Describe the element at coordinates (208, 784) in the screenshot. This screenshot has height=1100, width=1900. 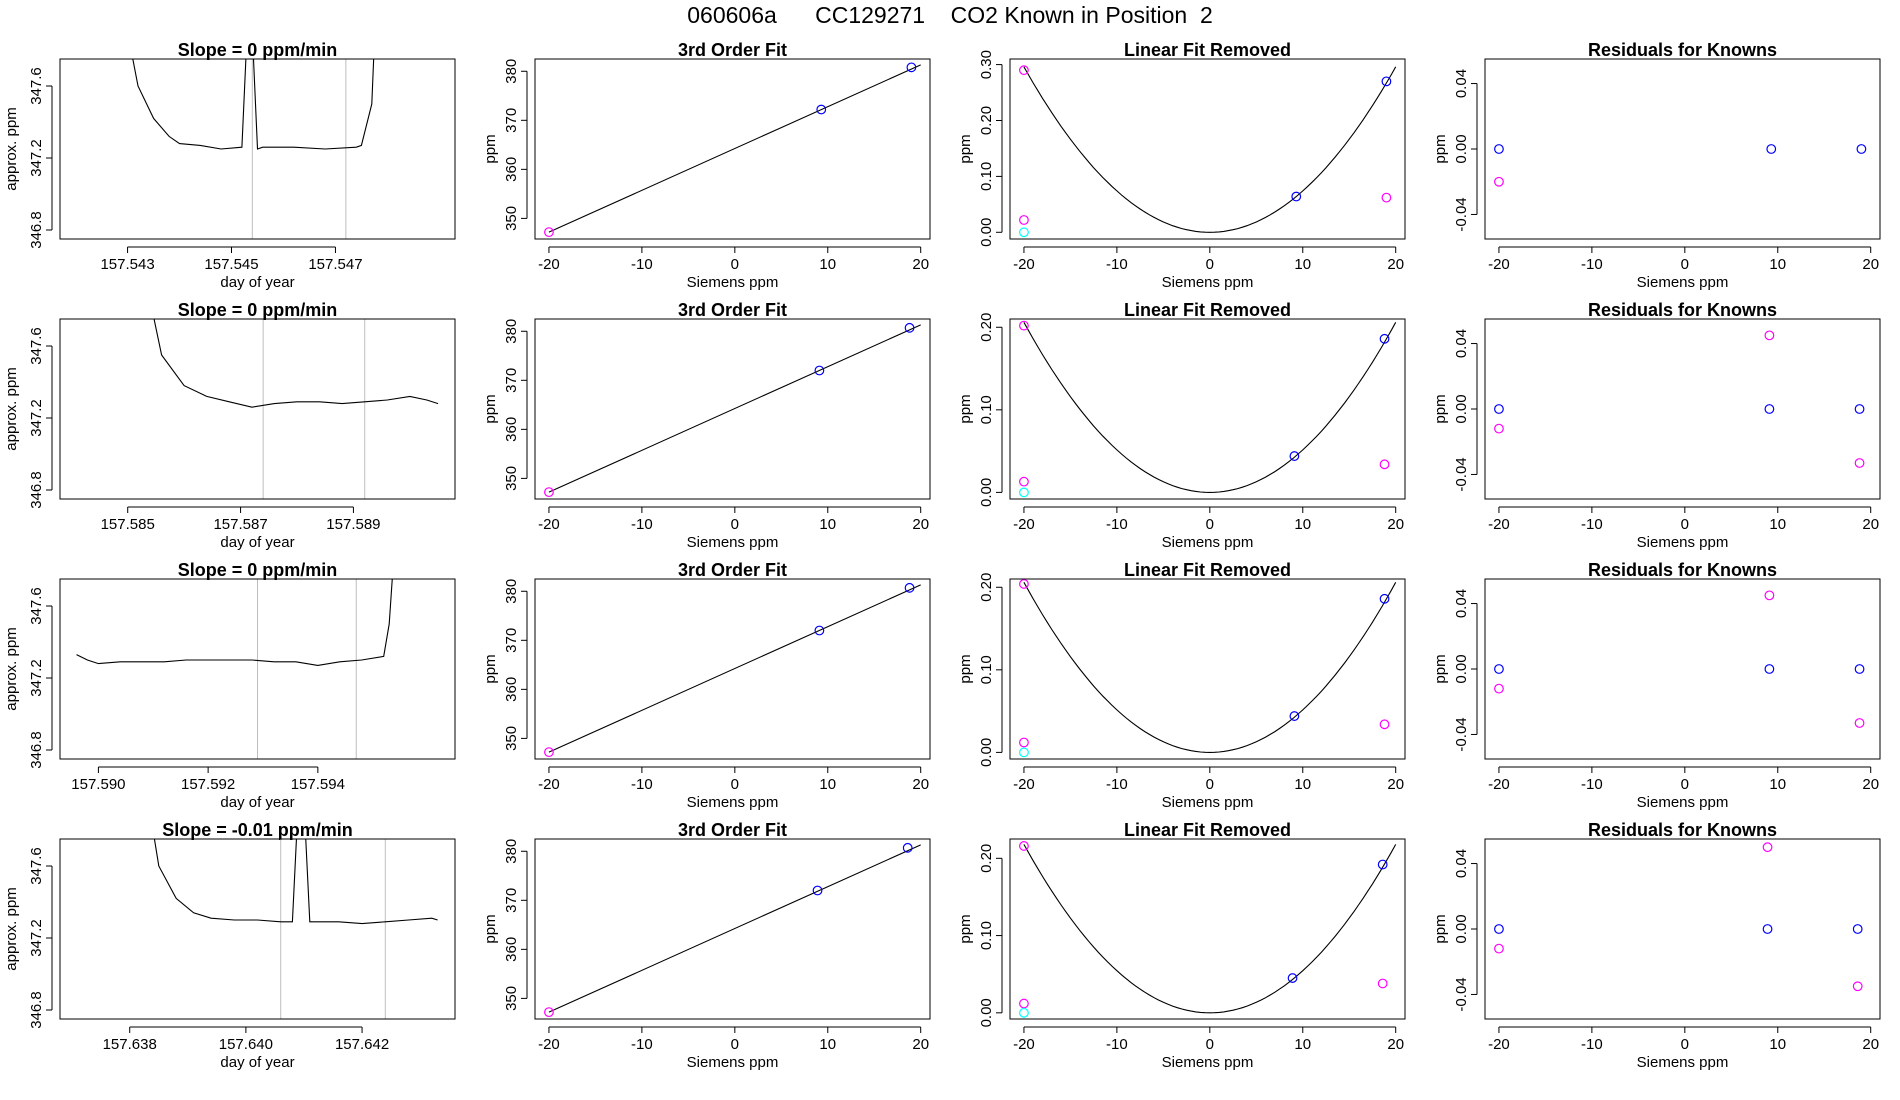
I see `x-tick-label: 157.592` at that location.